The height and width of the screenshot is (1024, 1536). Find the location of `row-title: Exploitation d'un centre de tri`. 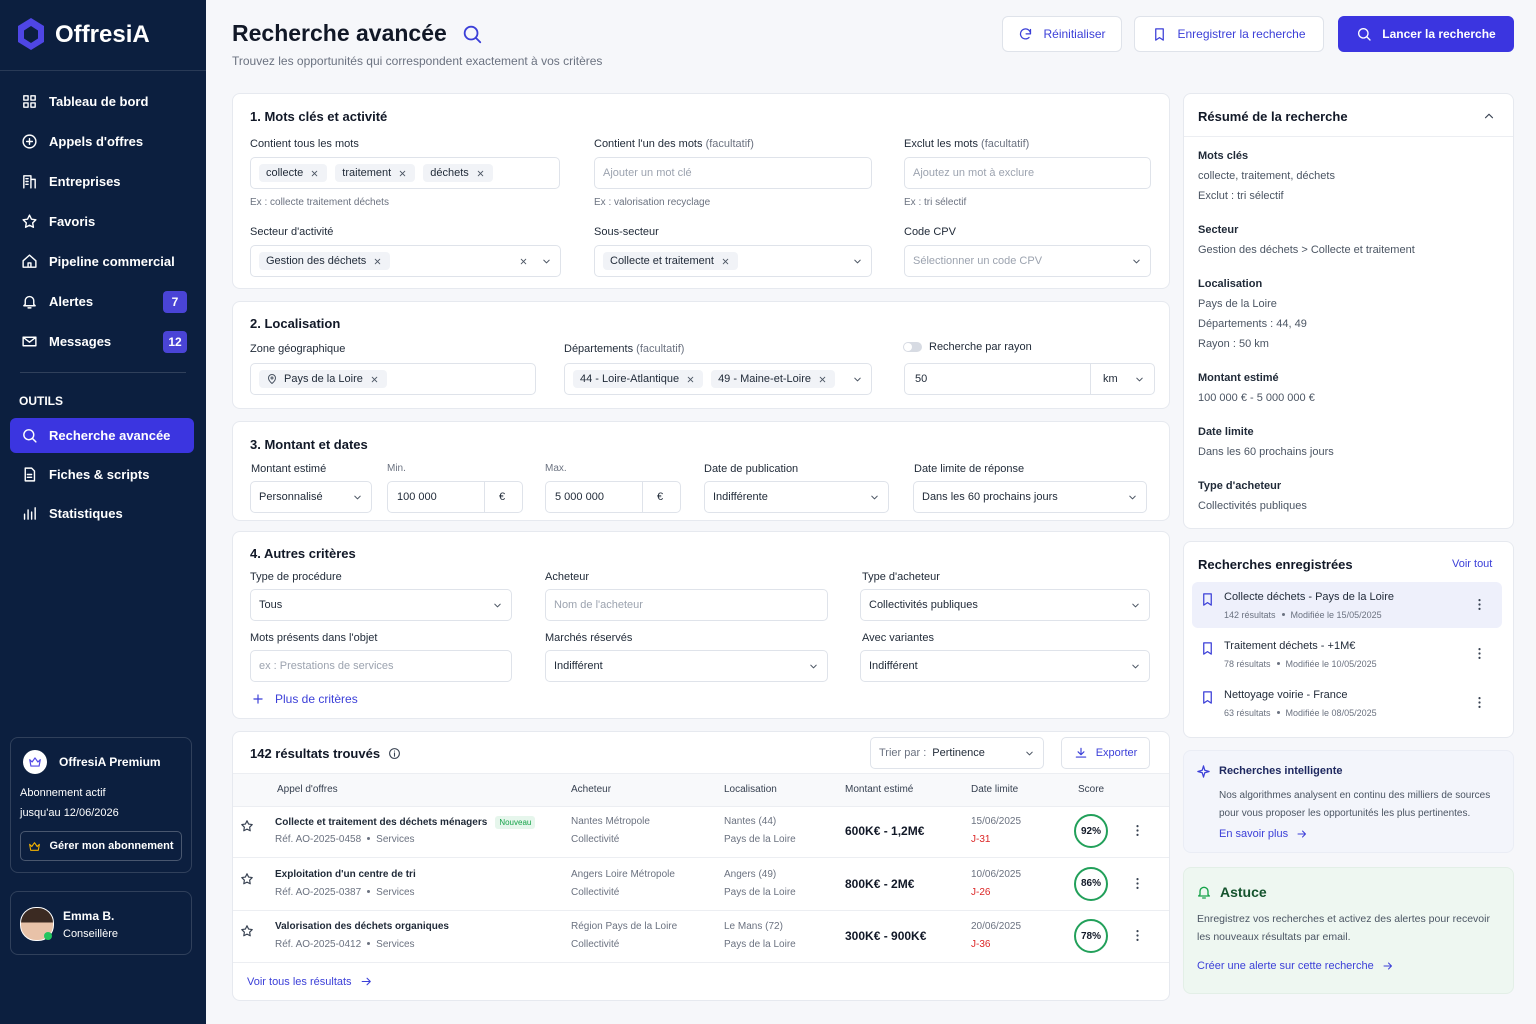

row-title: Exploitation d'un centre de tri is located at coordinates (345, 874).